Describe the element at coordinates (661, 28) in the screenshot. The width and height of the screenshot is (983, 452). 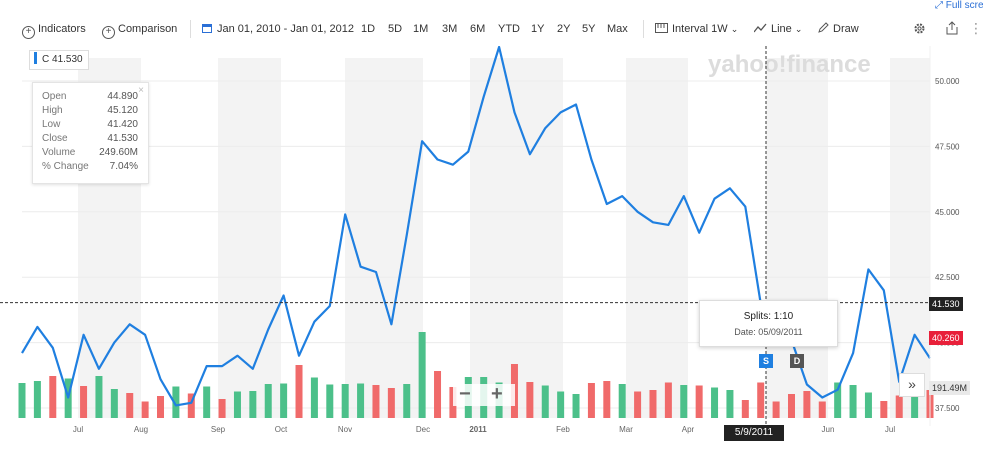
I see `interval-icon` at that location.